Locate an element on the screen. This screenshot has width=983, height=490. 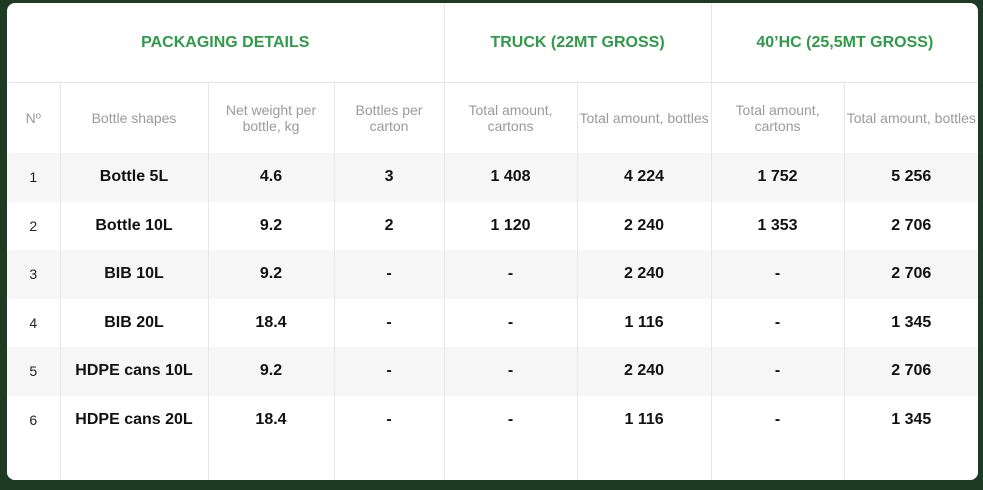
bottles-per-carton: 3 is located at coordinates (389, 177).